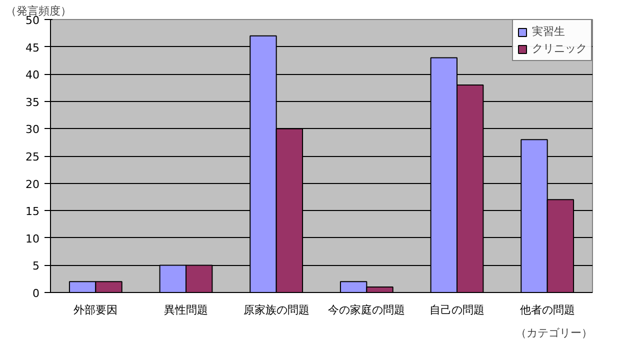 The height and width of the screenshot is (344, 617). Describe the element at coordinates (457, 310) in the screenshot. I see `x-tick-label: 自己の問題` at that location.